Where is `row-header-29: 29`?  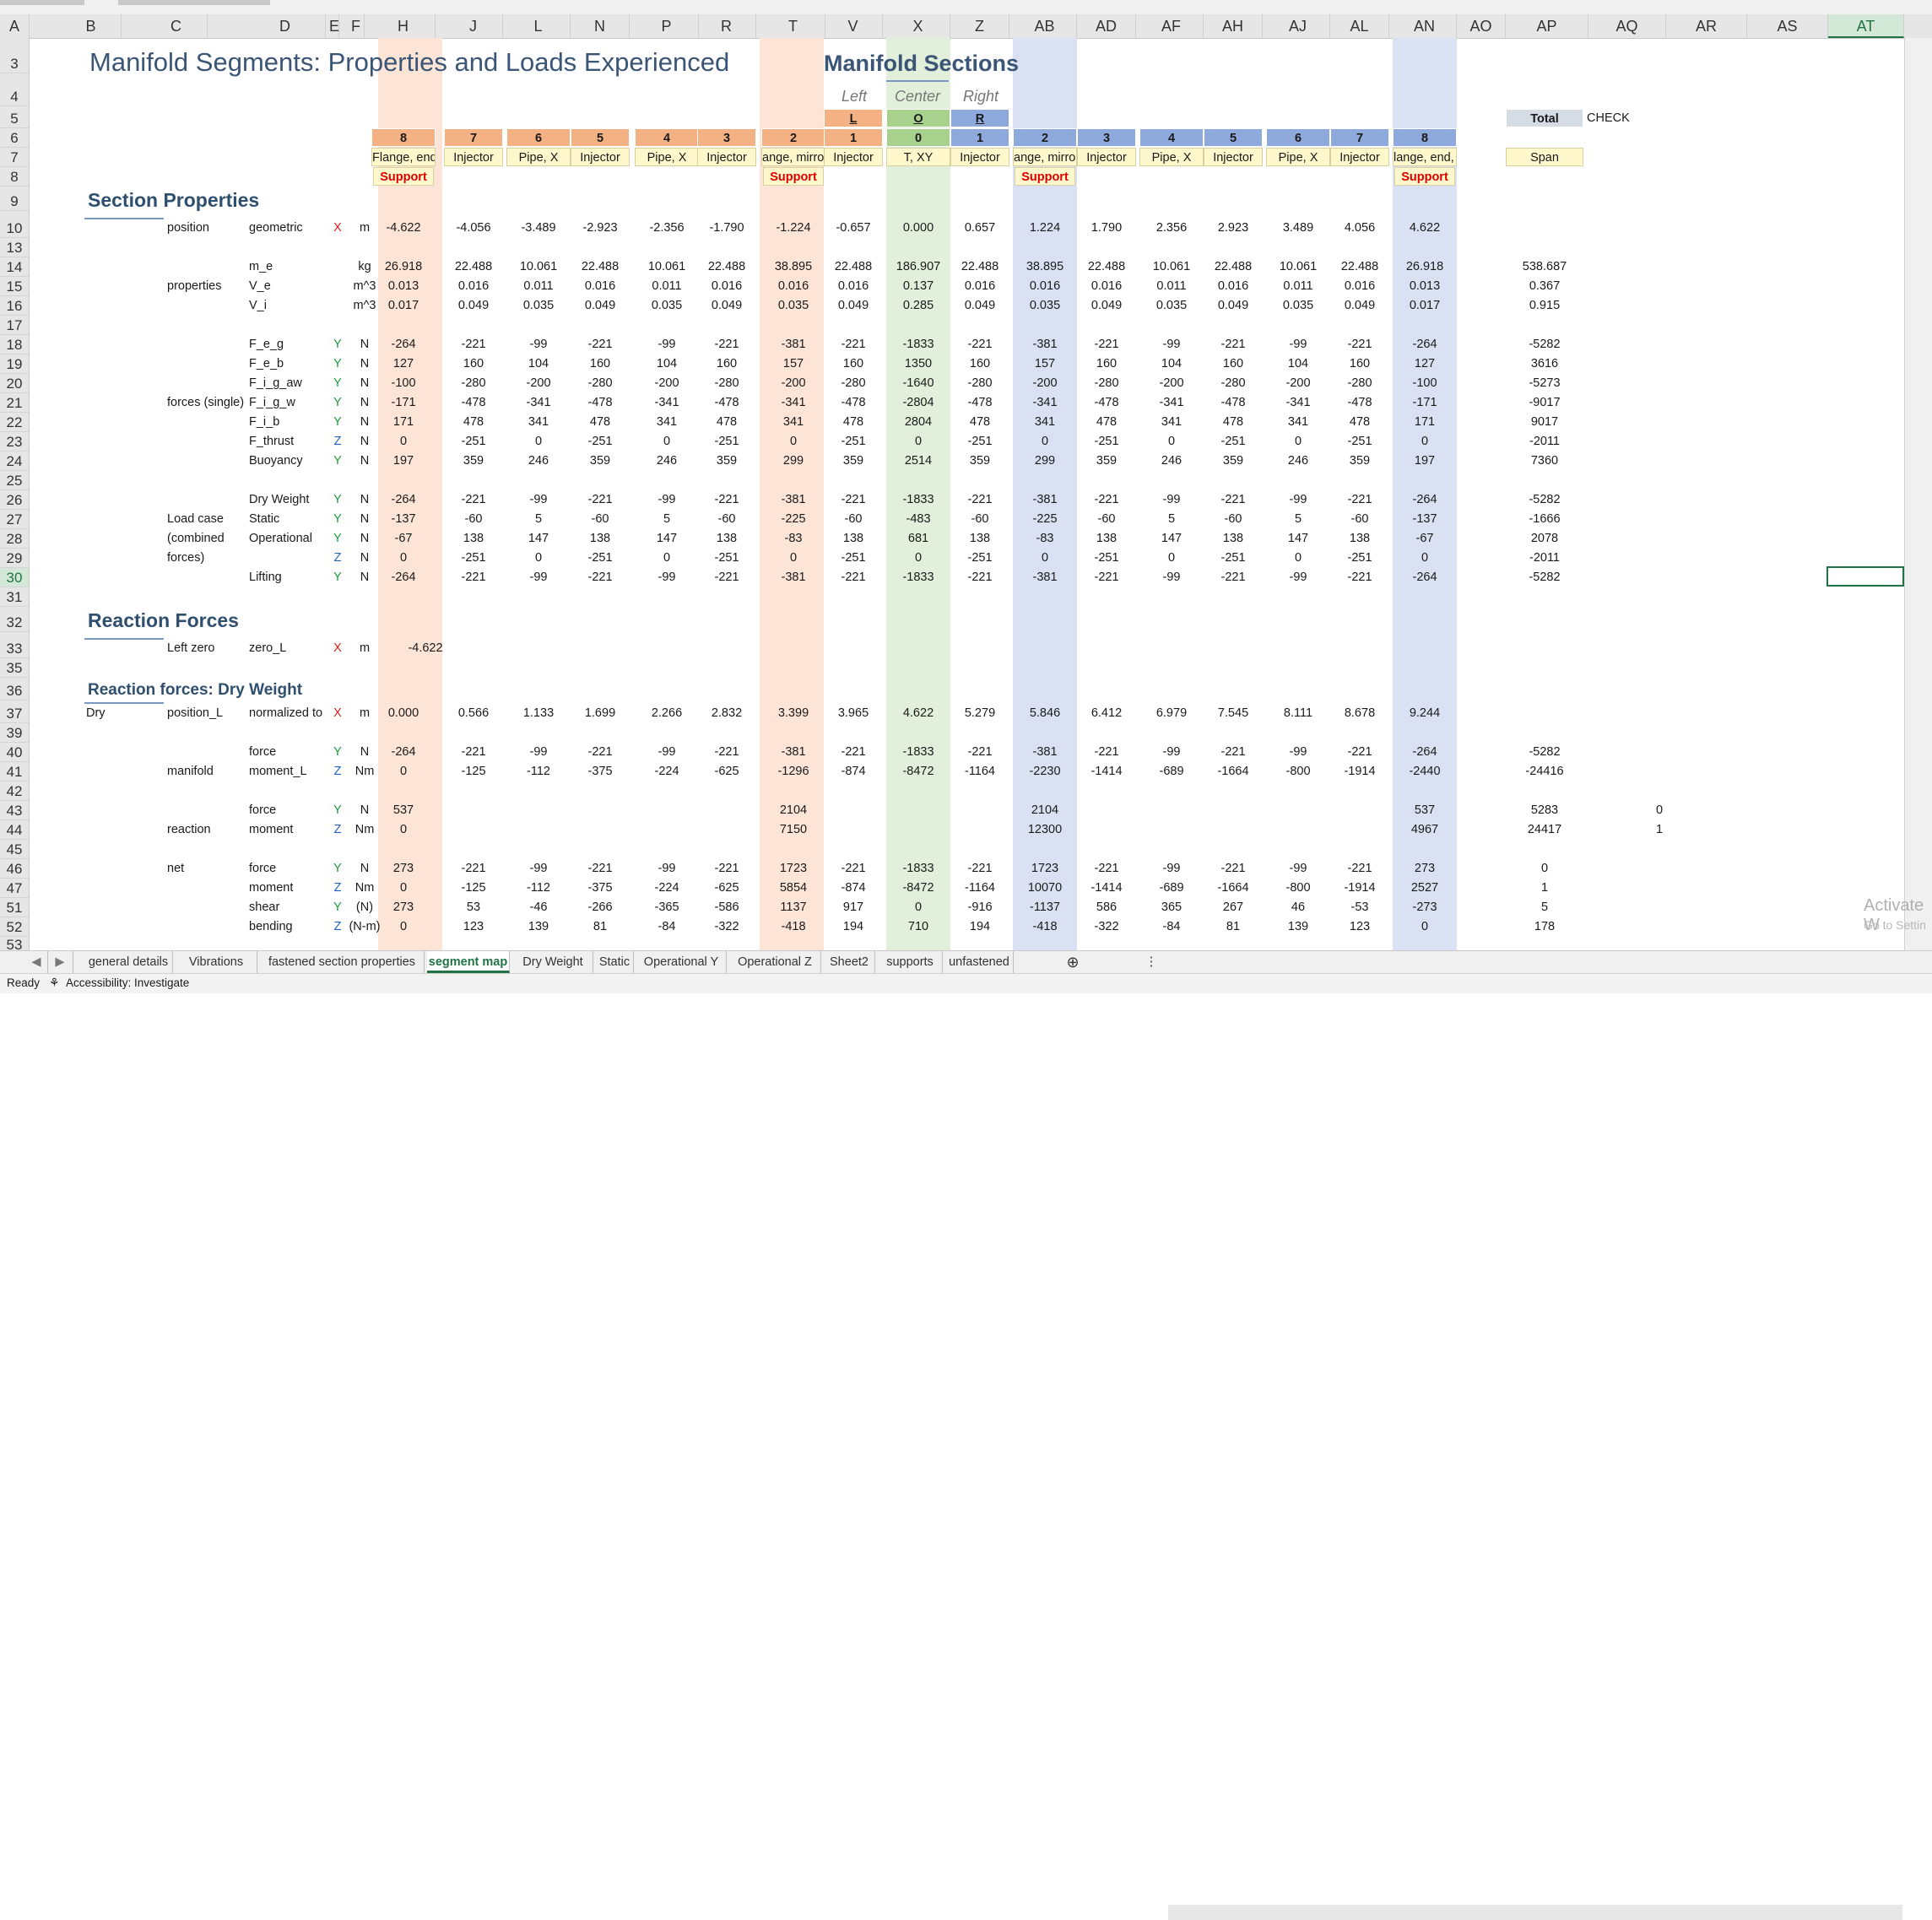 row-header-29: 29 is located at coordinates (15, 558).